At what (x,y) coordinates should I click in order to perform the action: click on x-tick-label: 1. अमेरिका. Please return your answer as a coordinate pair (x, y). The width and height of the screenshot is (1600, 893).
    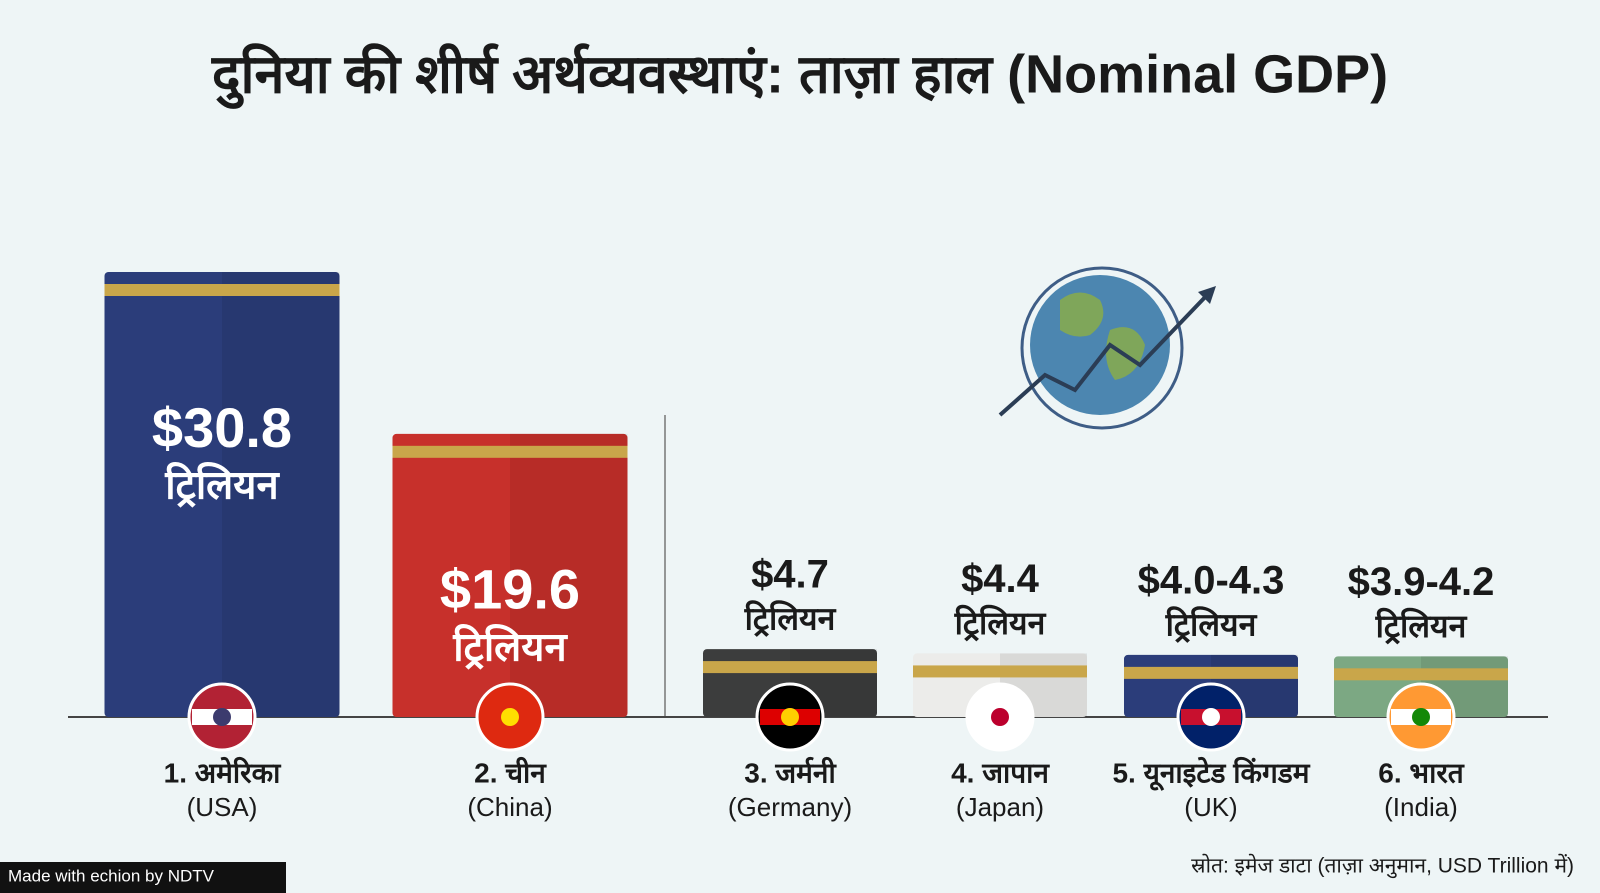
    Looking at the image, I should click on (223, 772).